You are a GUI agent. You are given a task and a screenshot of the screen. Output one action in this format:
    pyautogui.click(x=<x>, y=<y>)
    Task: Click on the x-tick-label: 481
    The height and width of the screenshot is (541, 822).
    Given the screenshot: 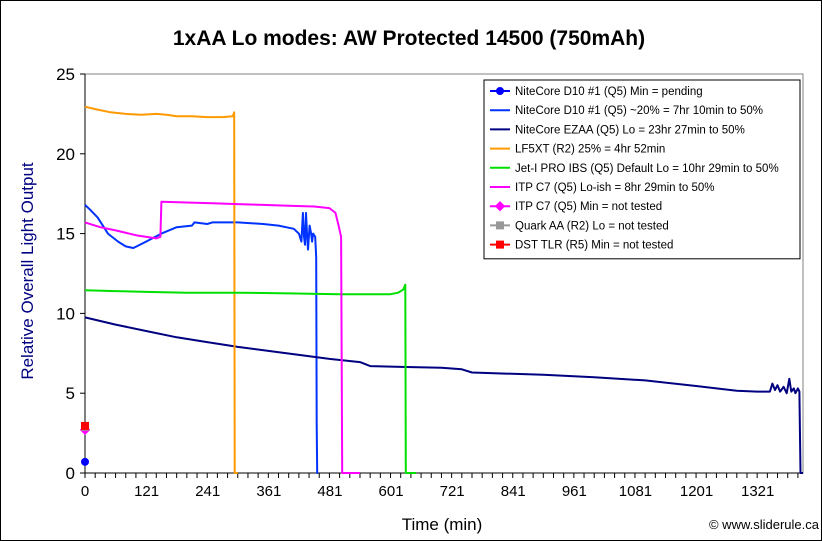 What is the action you would take?
    pyautogui.click(x=329, y=491)
    